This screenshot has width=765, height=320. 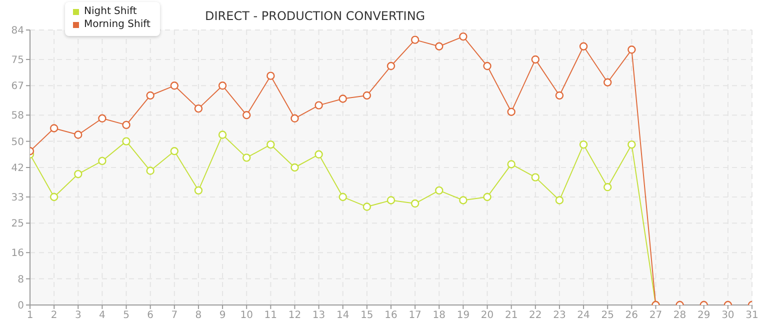 I want to click on x-tick-label: 29, so click(x=704, y=315).